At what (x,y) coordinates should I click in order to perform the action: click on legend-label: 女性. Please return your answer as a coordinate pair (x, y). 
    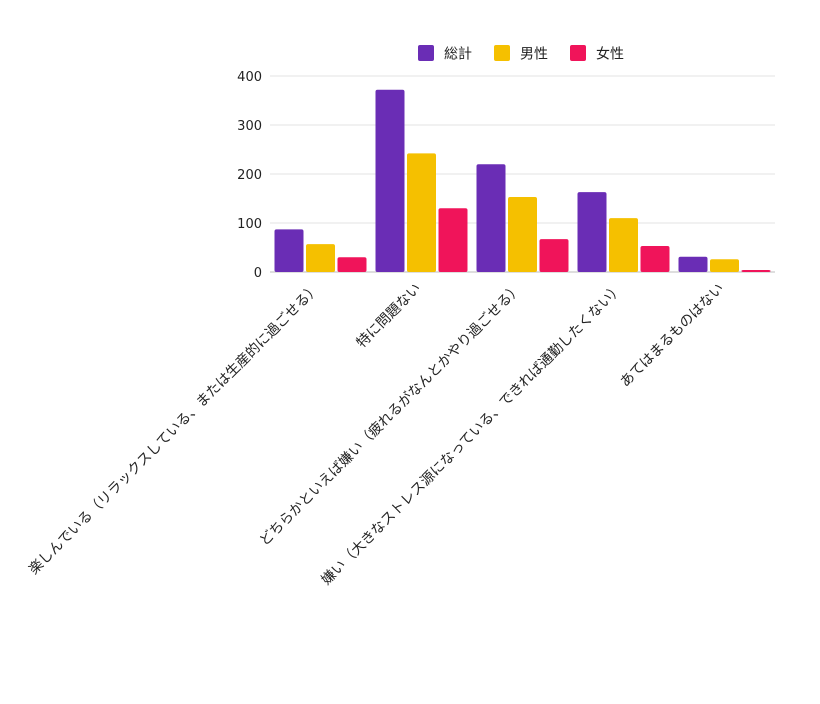
    Looking at the image, I should click on (610, 54).